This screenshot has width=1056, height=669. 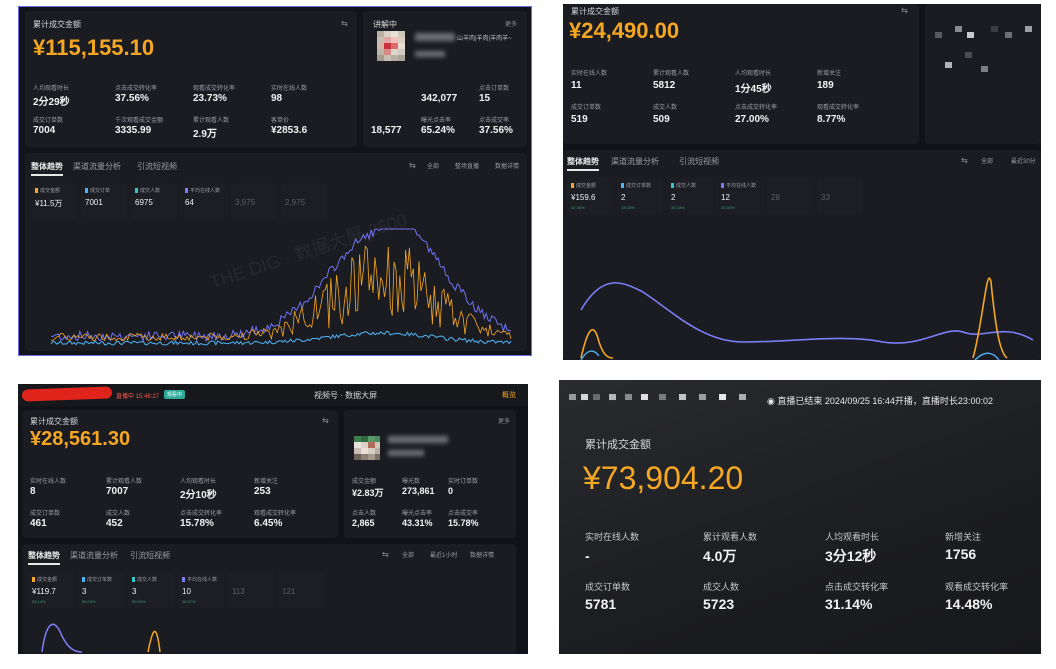 What do you see at coordinates (790, 196) in the screenshot?
I see `mini-stat: 28` at bounding box center [790, 196].